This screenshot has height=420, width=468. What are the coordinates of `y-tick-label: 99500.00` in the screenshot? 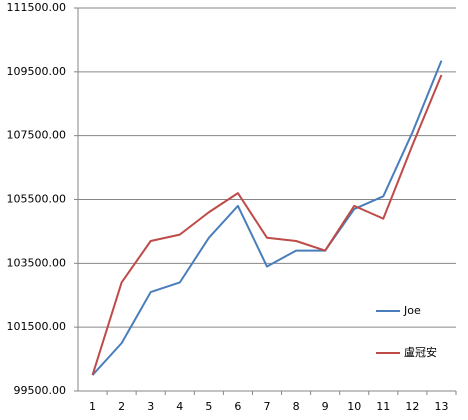 It's located at (40, 390).